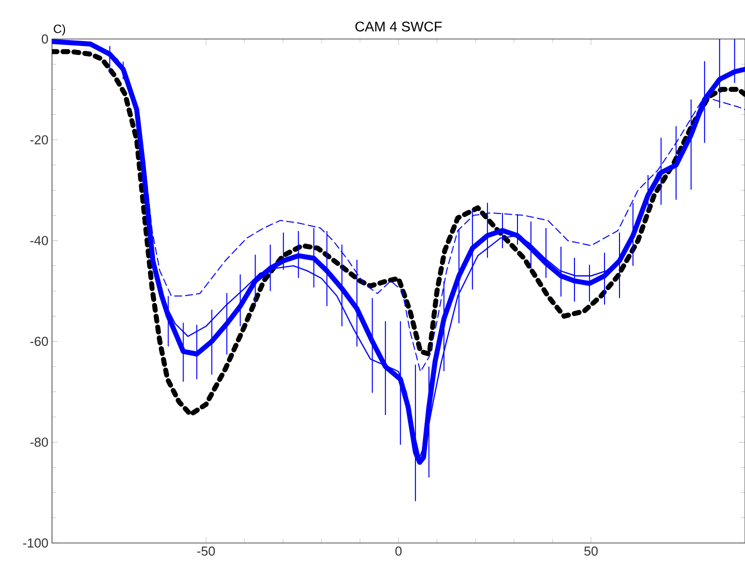  Describe the element at coordinates (39, 442) in the screenshot. I see `y-tick-label: -80` at that location.